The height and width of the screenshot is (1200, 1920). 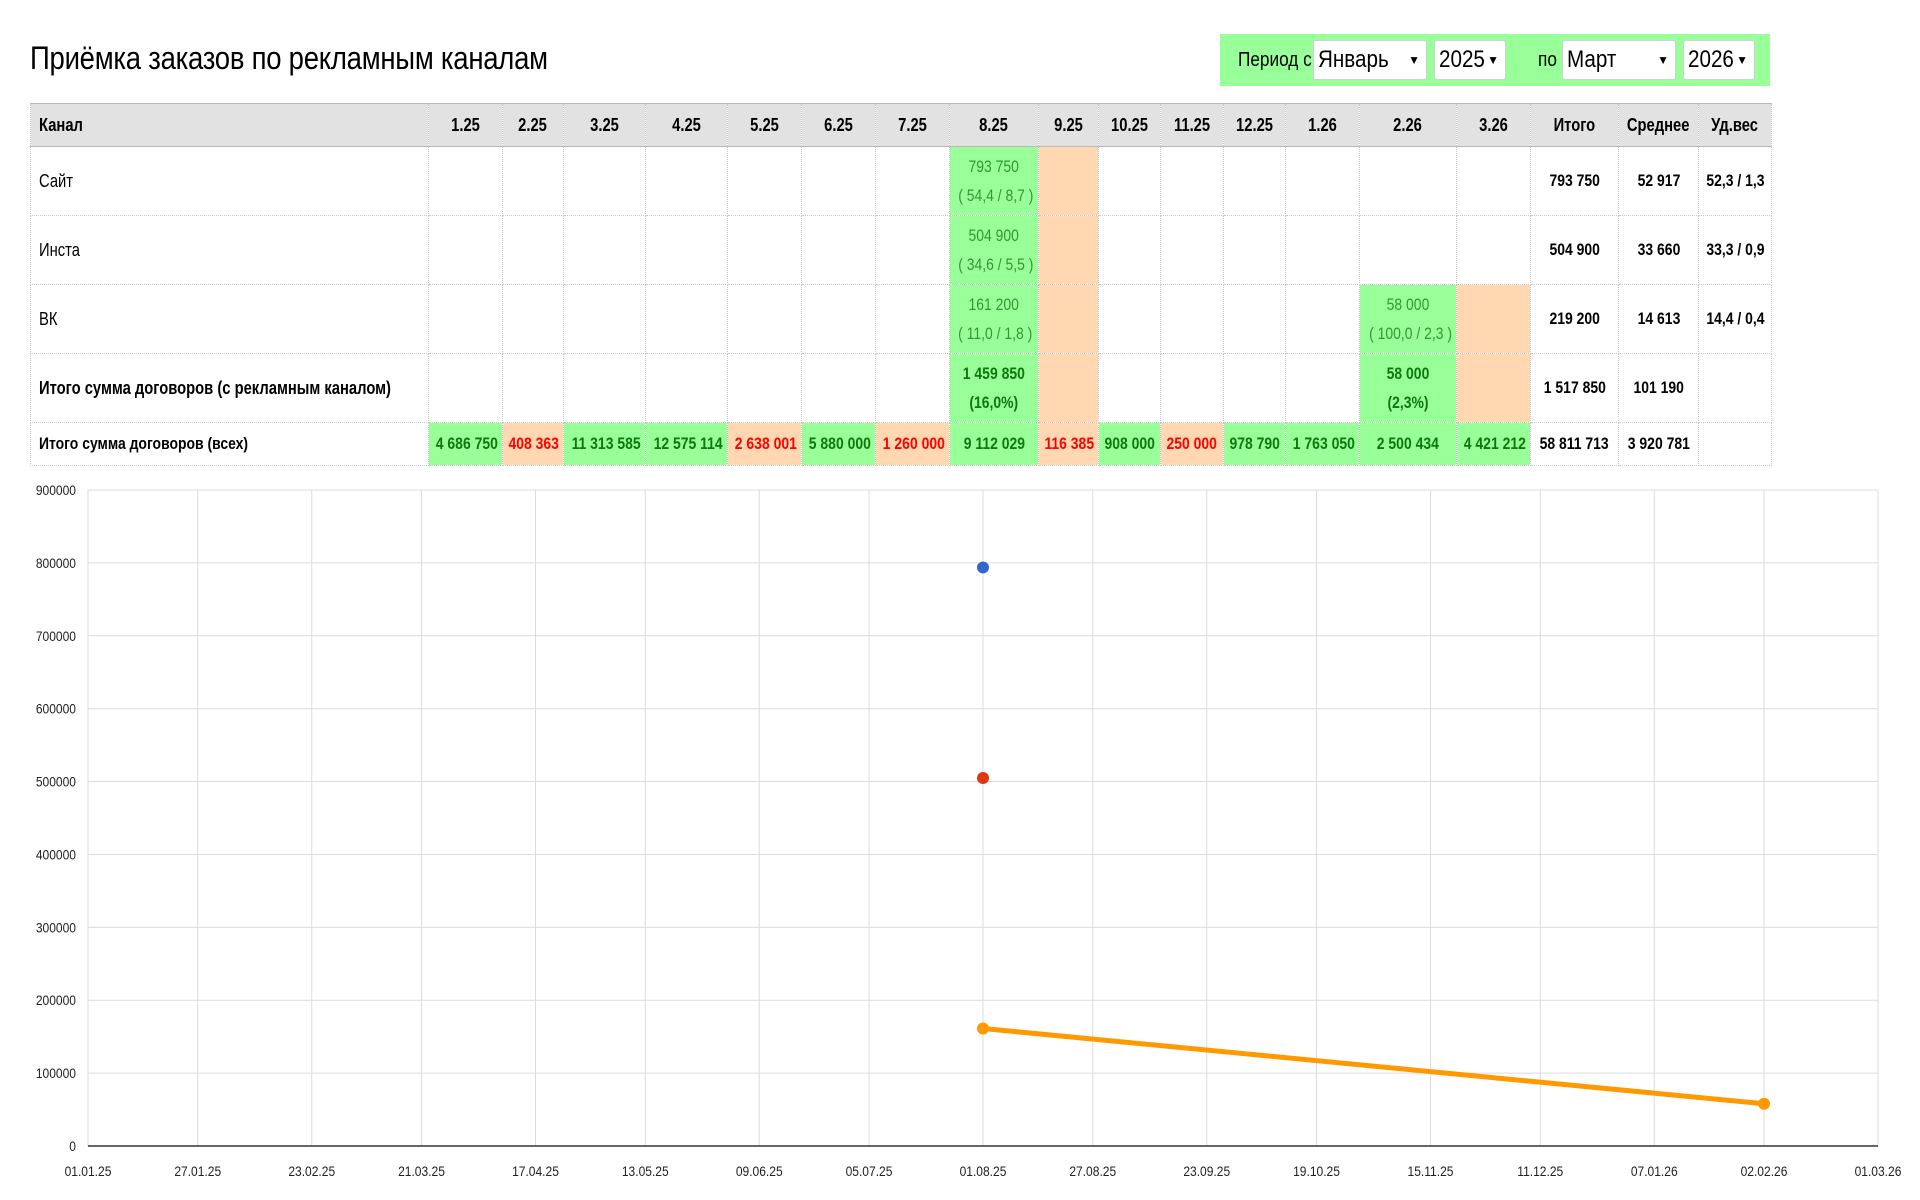 What do you see at coordinates (994, 388) in the screenshot?
I see `table-cell: 1 459 850 (16,0%)` at bounding box center [994, 388].